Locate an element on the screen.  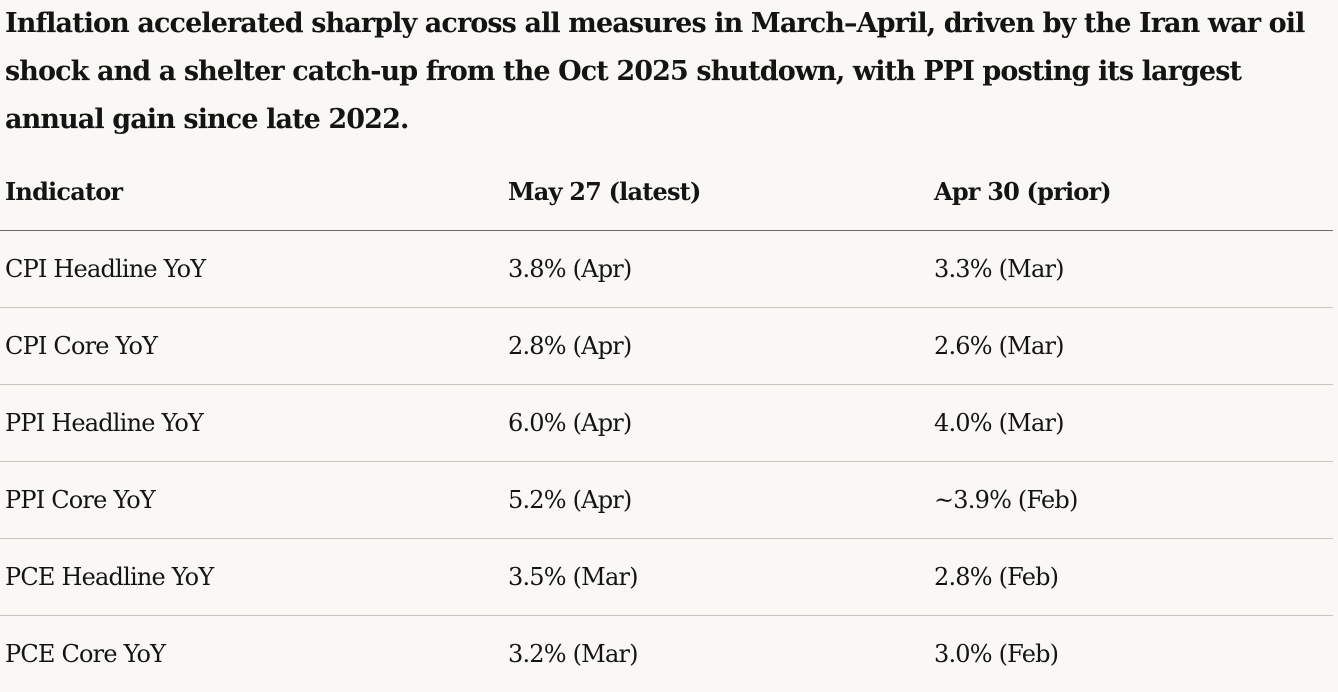
prior-value-cell: 3.3% (Mar) is located at coordinates (1131, 269).